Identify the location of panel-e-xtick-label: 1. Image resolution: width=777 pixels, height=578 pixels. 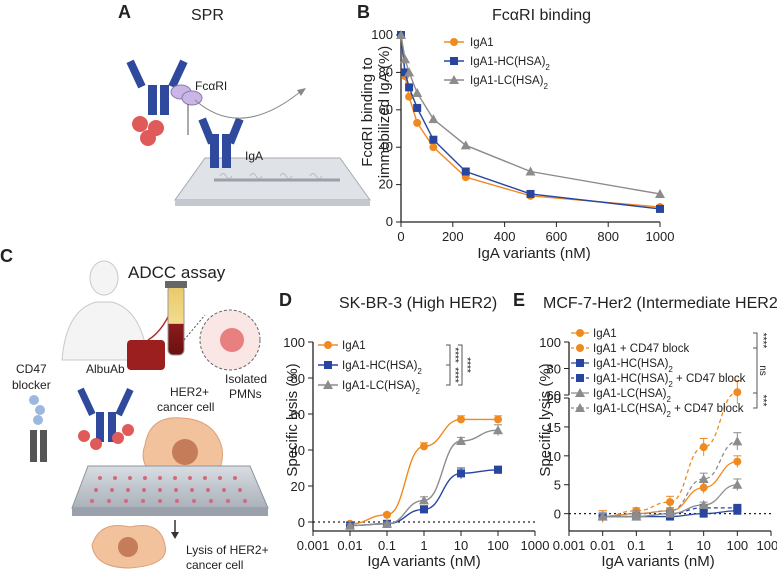
(669, 545).